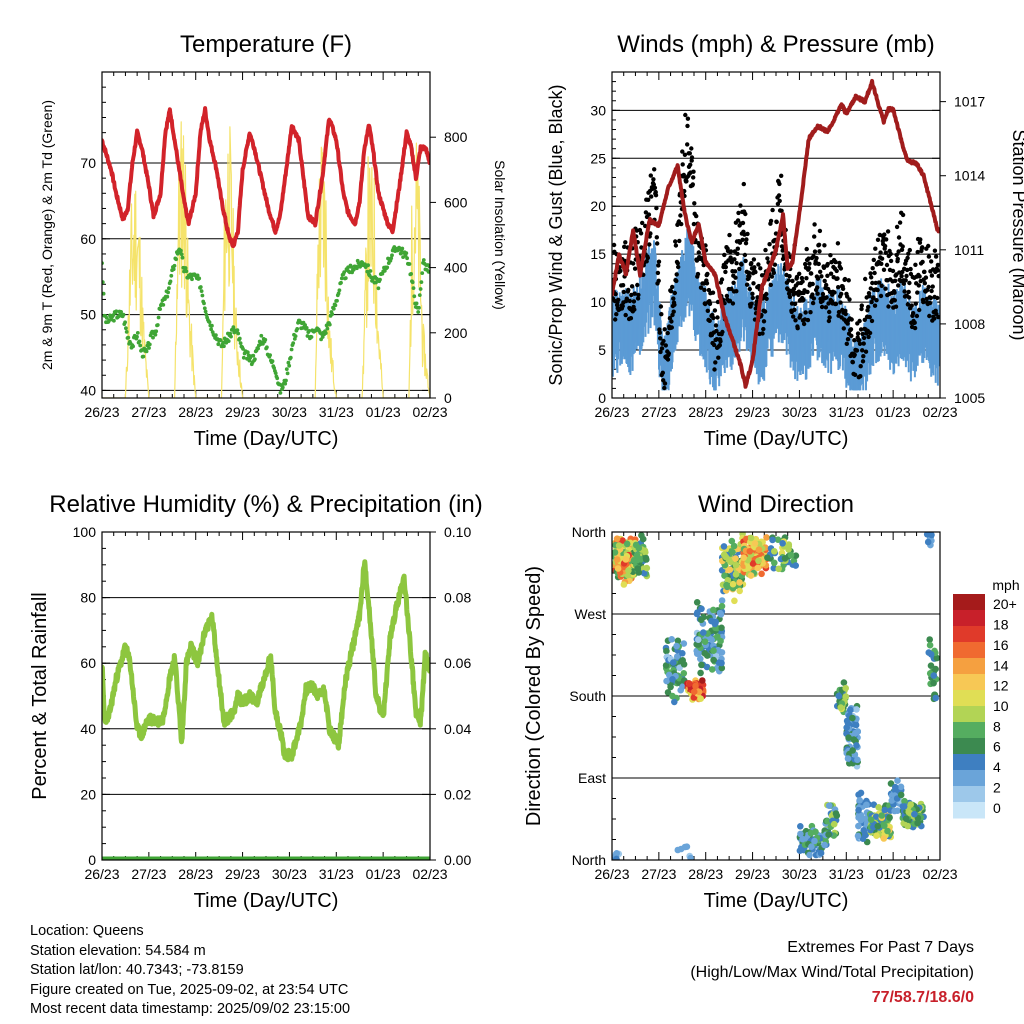 Image resolution: width=1024 pixels, height=1024 pixels. What do you see at coordinates (500, 235) in the screenshot?
I see `y-right-axis-label: Solar Insolation (Yellow)` at bounding box center [500, 235].